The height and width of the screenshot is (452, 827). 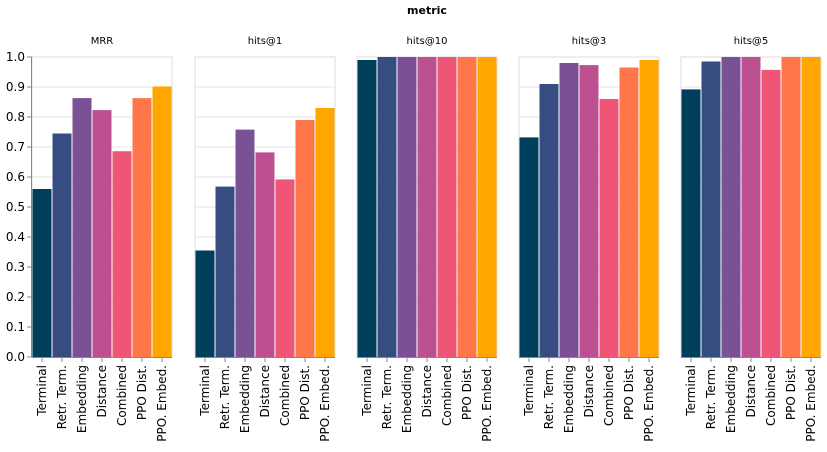 I want to click on y-axis: 0.0 0.1 0.2 0.3 0.4 0.5 0.6 0.7 0.8 0.9 1.0, so click(x=19, y=207).